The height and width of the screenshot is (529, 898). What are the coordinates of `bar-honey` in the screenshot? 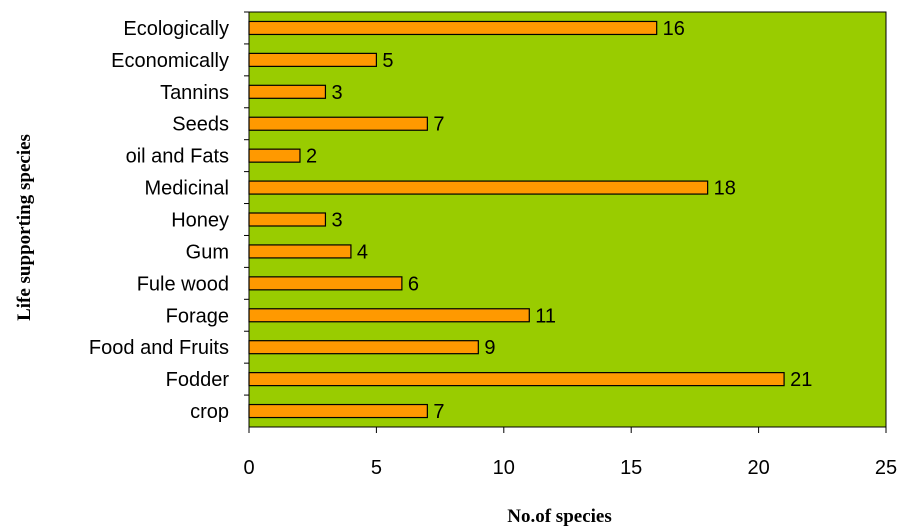 It's located at (287, 219).